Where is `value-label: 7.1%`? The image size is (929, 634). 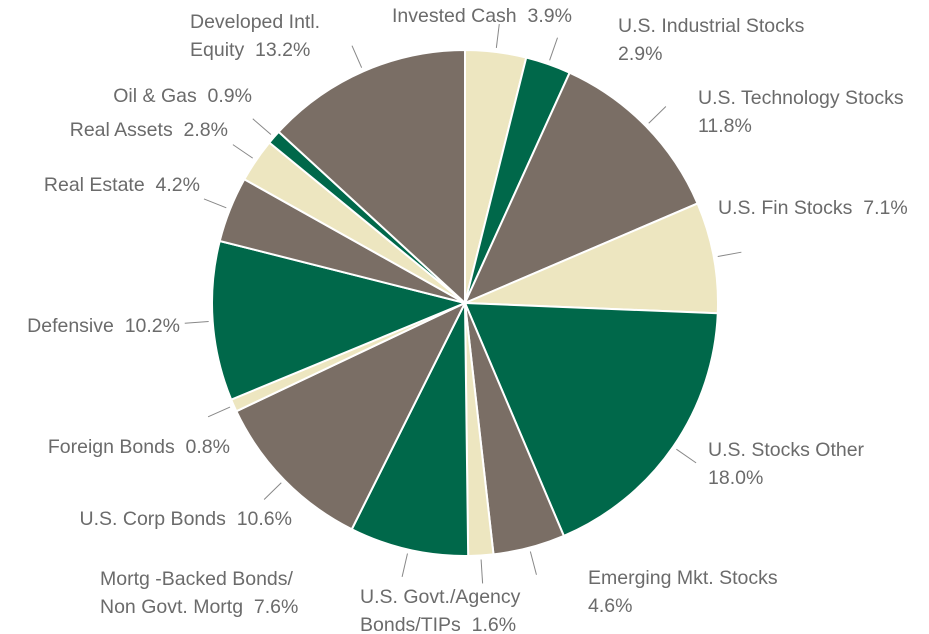 value-label: 7.1% is located at coordinates (885, 208).